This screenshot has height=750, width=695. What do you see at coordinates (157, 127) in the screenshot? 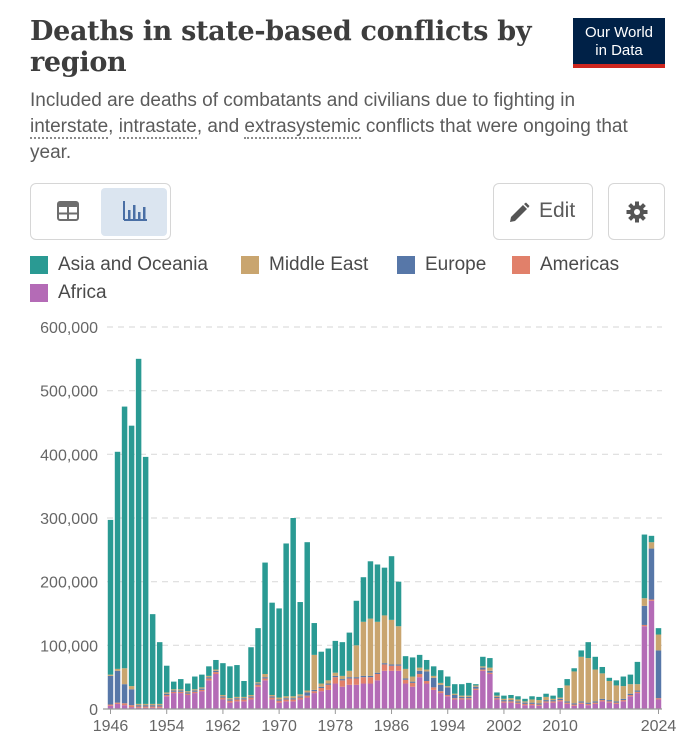
I see `intrastate-link: intrastate` at bounding box center [157, 127].